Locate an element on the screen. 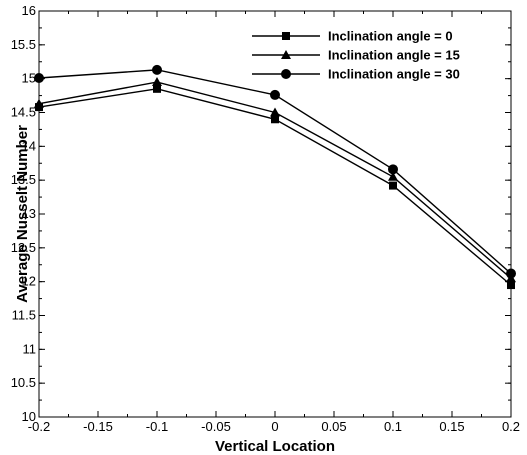 This screenshot has width=527, height=455. y-tick-label: 16 is located at coordinates (29, 10).